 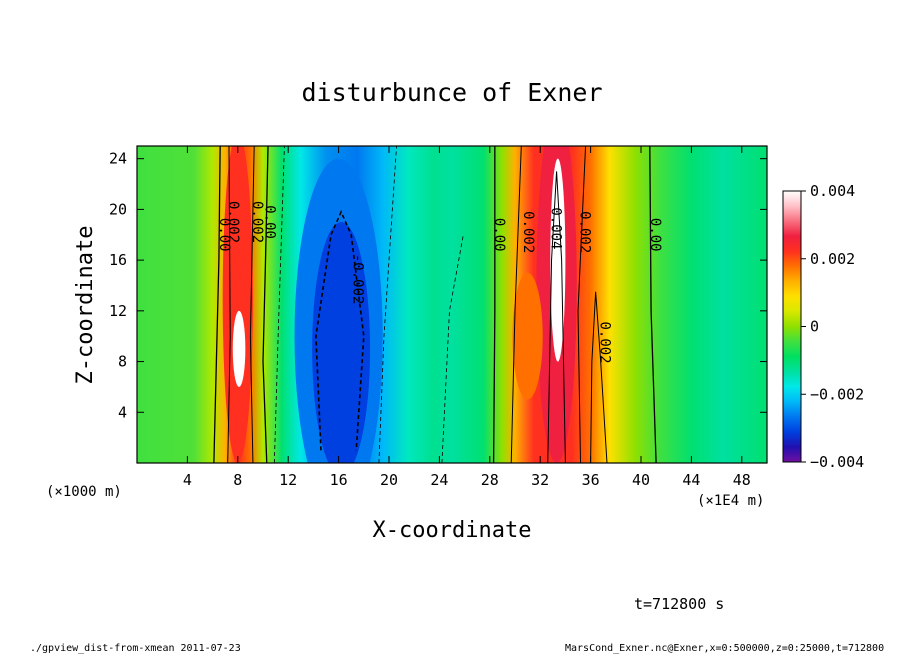 What do you see at coordinates (832, 259) in the screenshot?
I see `colorbar-tick-label: 0.002` at bounding box center [832, 259].